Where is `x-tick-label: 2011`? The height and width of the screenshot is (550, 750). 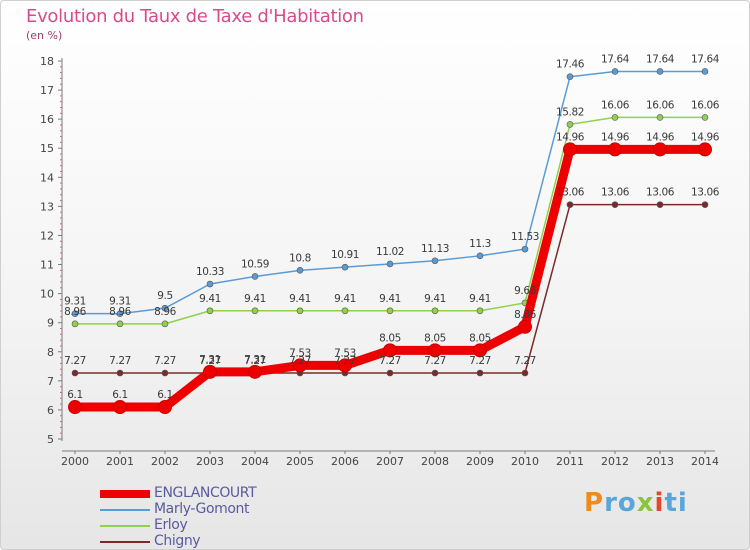 x-tick-label: 2011 is located at coordinates (570, 461).